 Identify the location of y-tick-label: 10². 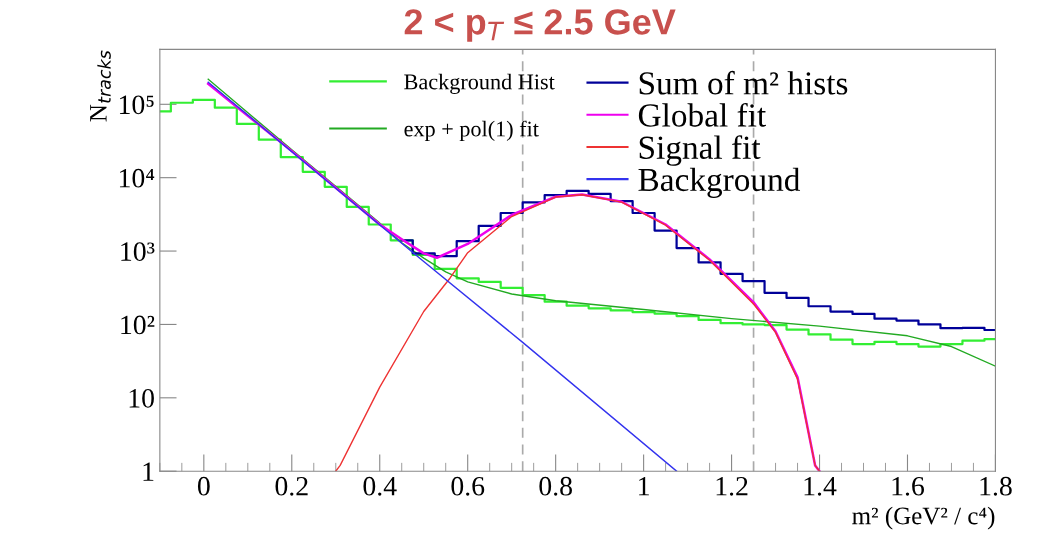
(138, 325).